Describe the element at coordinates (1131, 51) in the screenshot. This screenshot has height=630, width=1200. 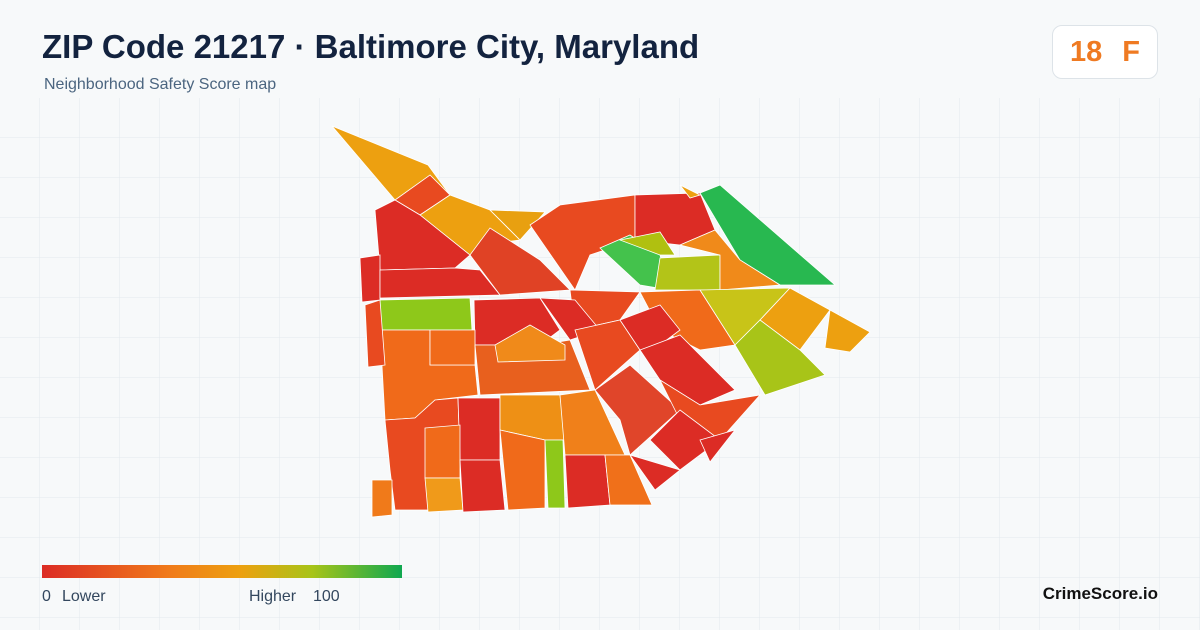
I see `grade: F` at that location.